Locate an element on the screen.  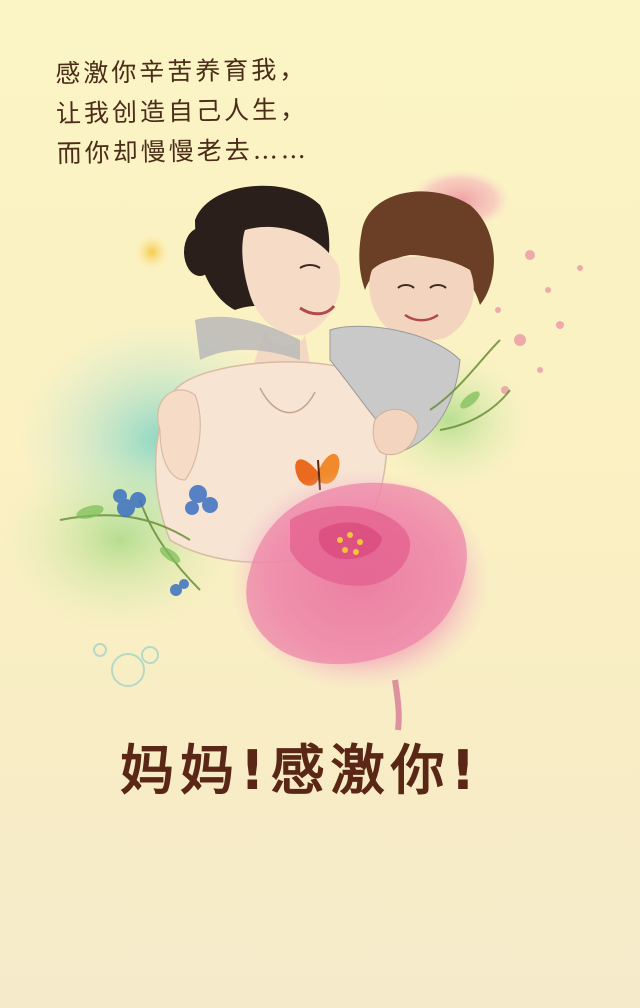
headline: 妈妈!感激你! is located at coordinates (301, 770).